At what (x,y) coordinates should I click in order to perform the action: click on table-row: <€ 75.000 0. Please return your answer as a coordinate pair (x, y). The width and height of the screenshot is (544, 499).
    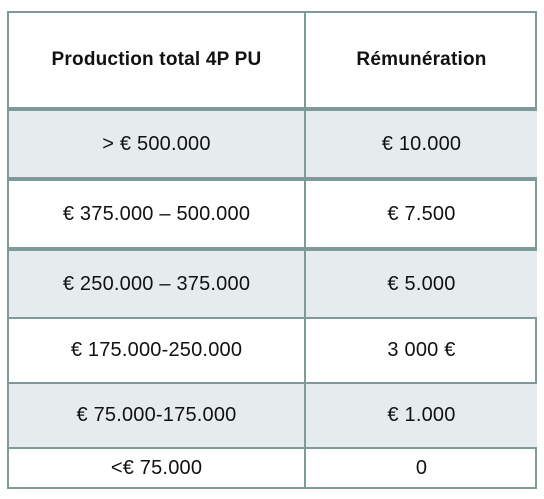
    Looking at the image, I should click on (273, 467).